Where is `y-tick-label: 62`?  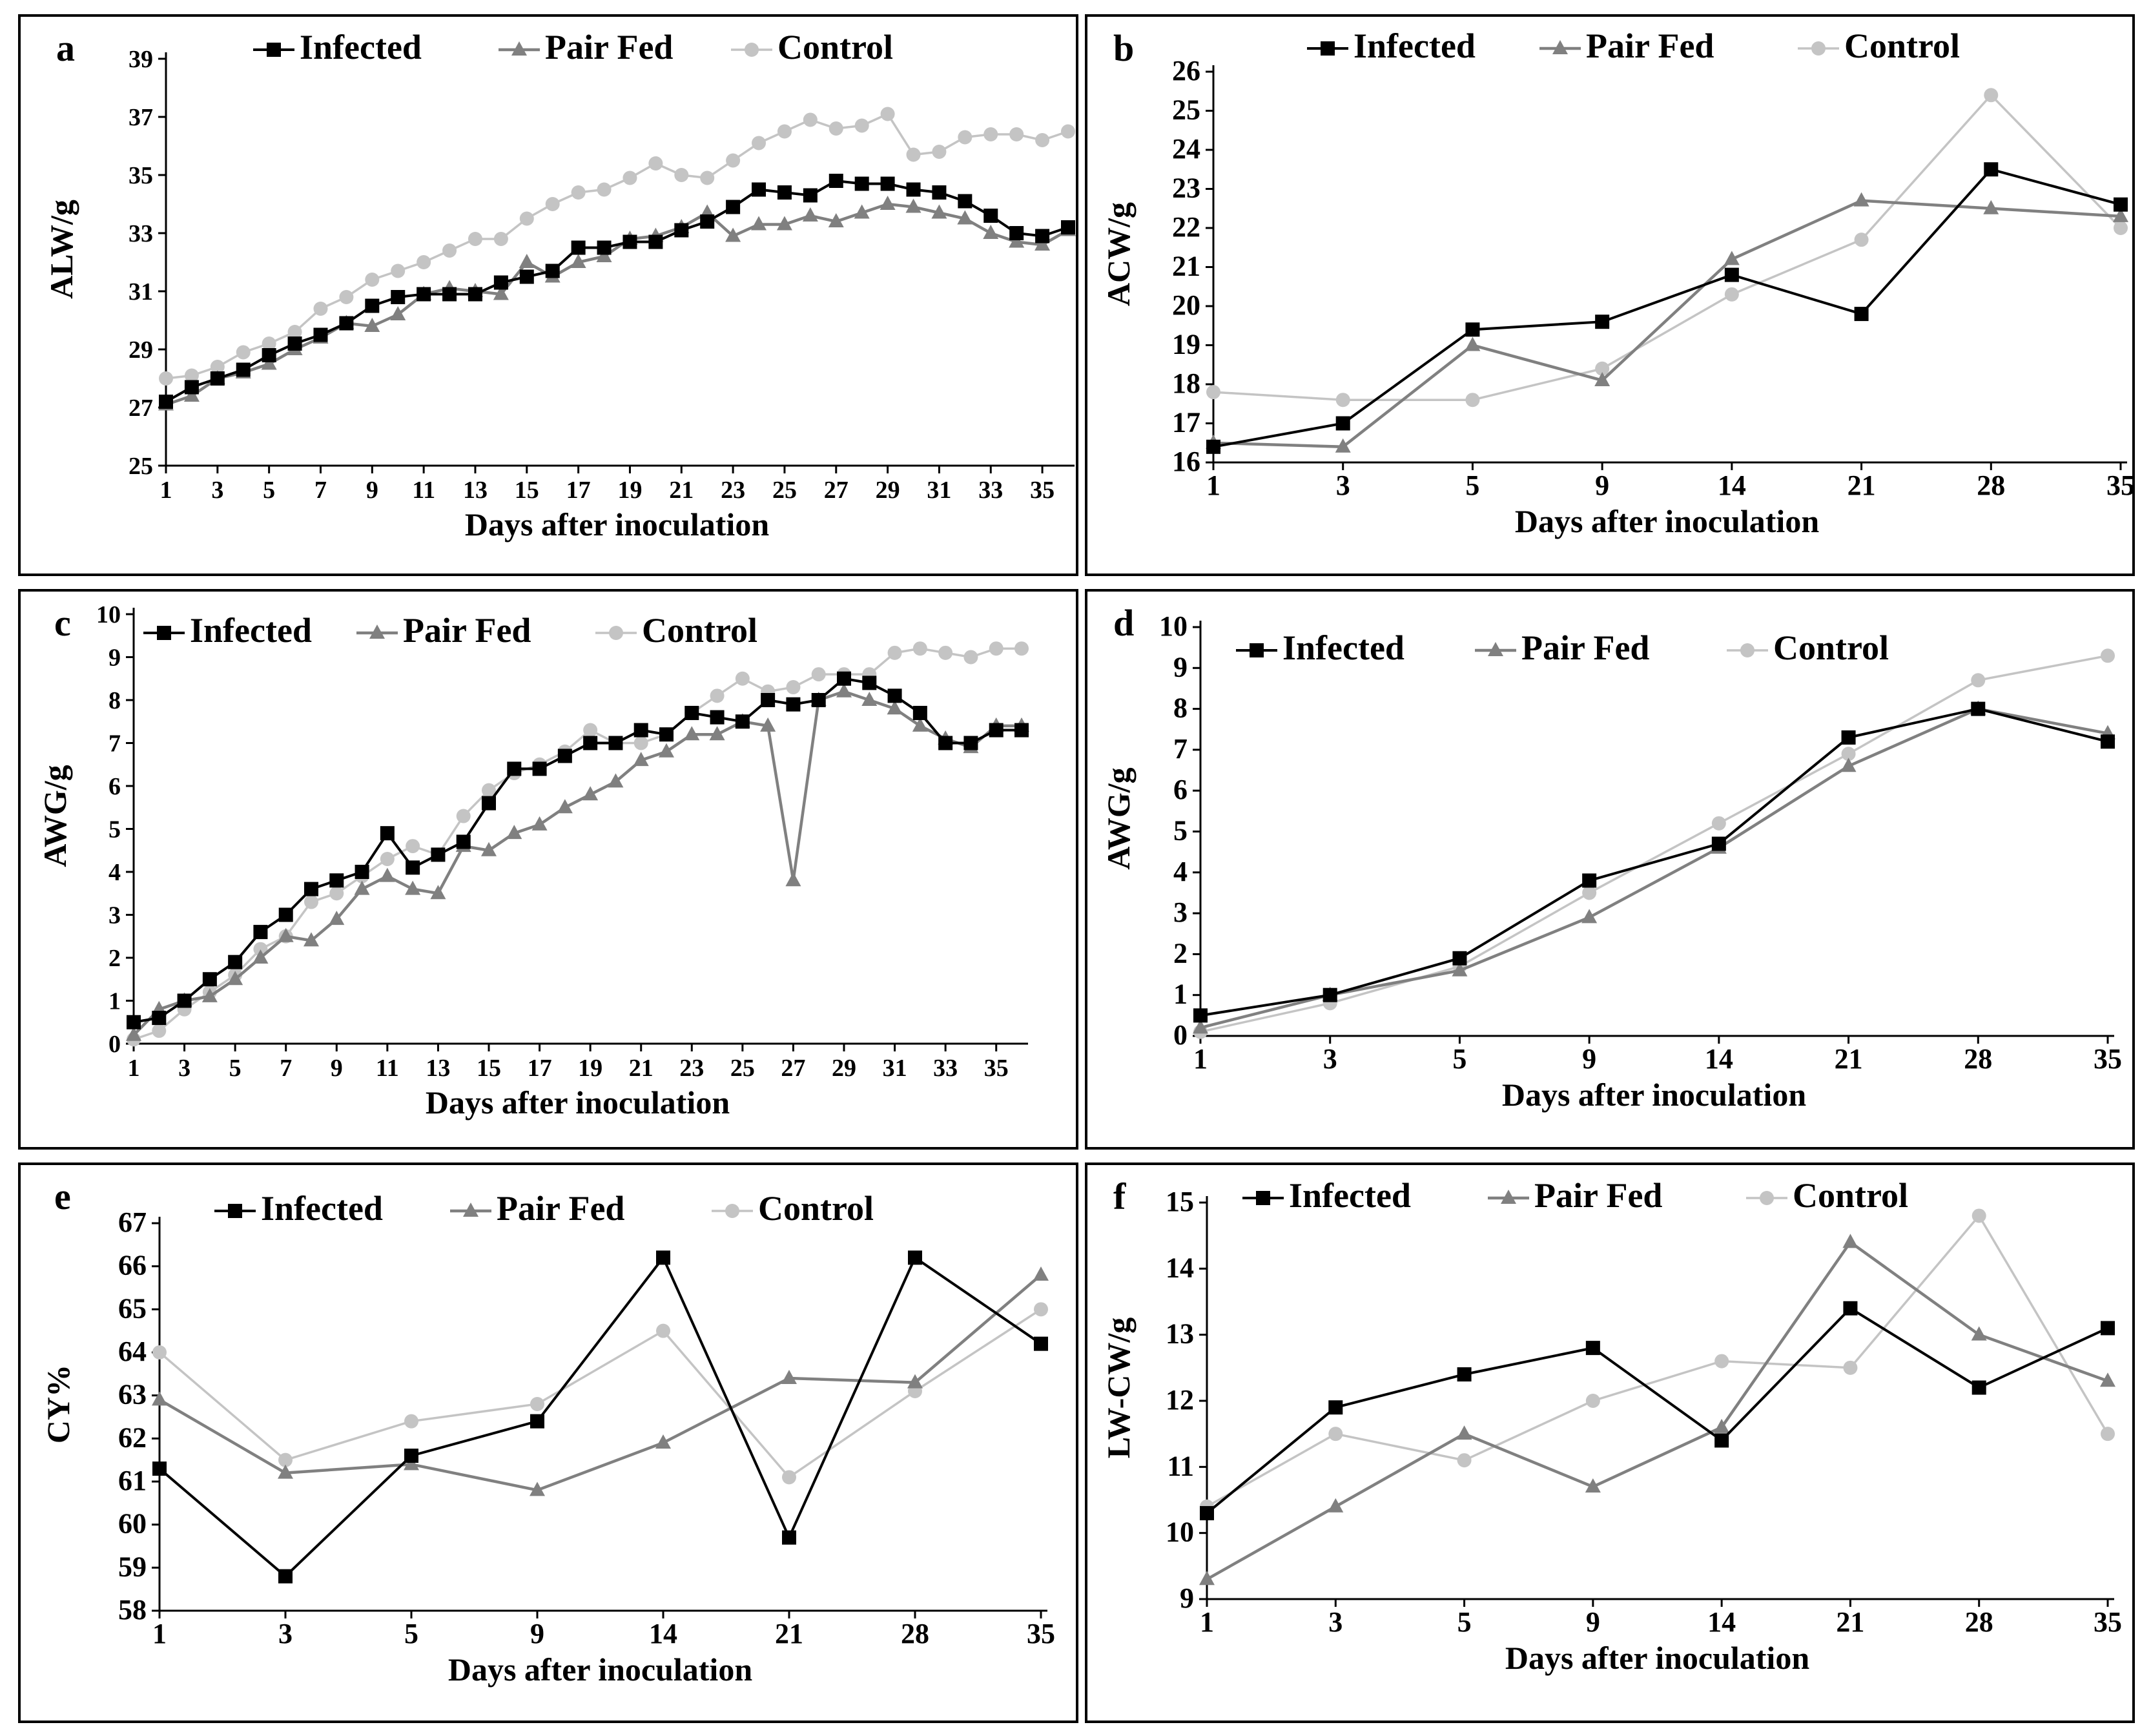
y-tick-label: 62 is located at coordinates (132, 1437).